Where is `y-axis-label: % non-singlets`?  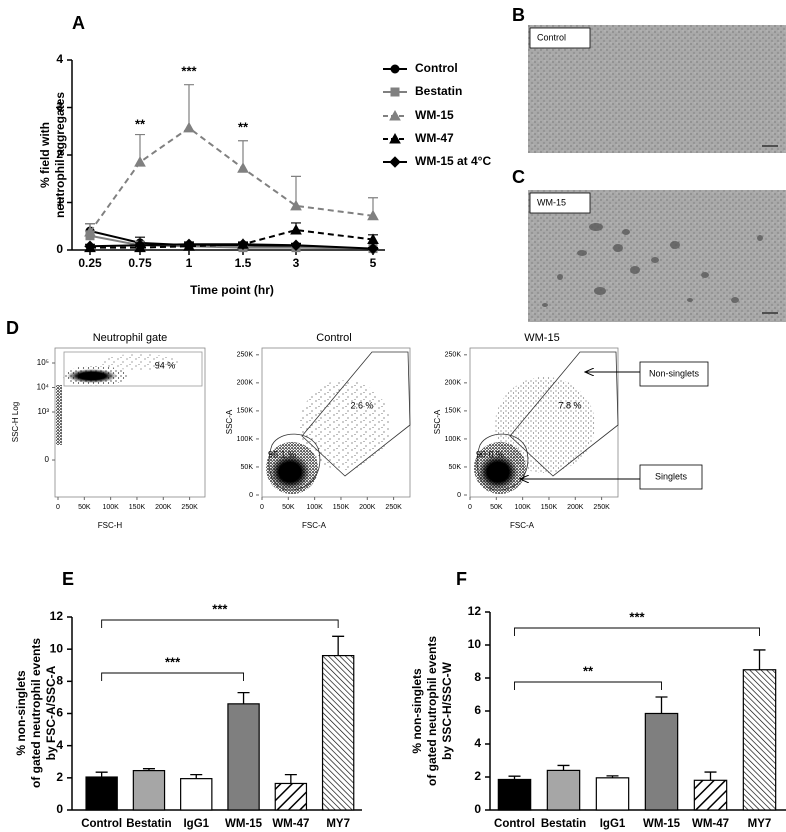 y-axis-label: % non-singlets is located at coordinates (417, 711).